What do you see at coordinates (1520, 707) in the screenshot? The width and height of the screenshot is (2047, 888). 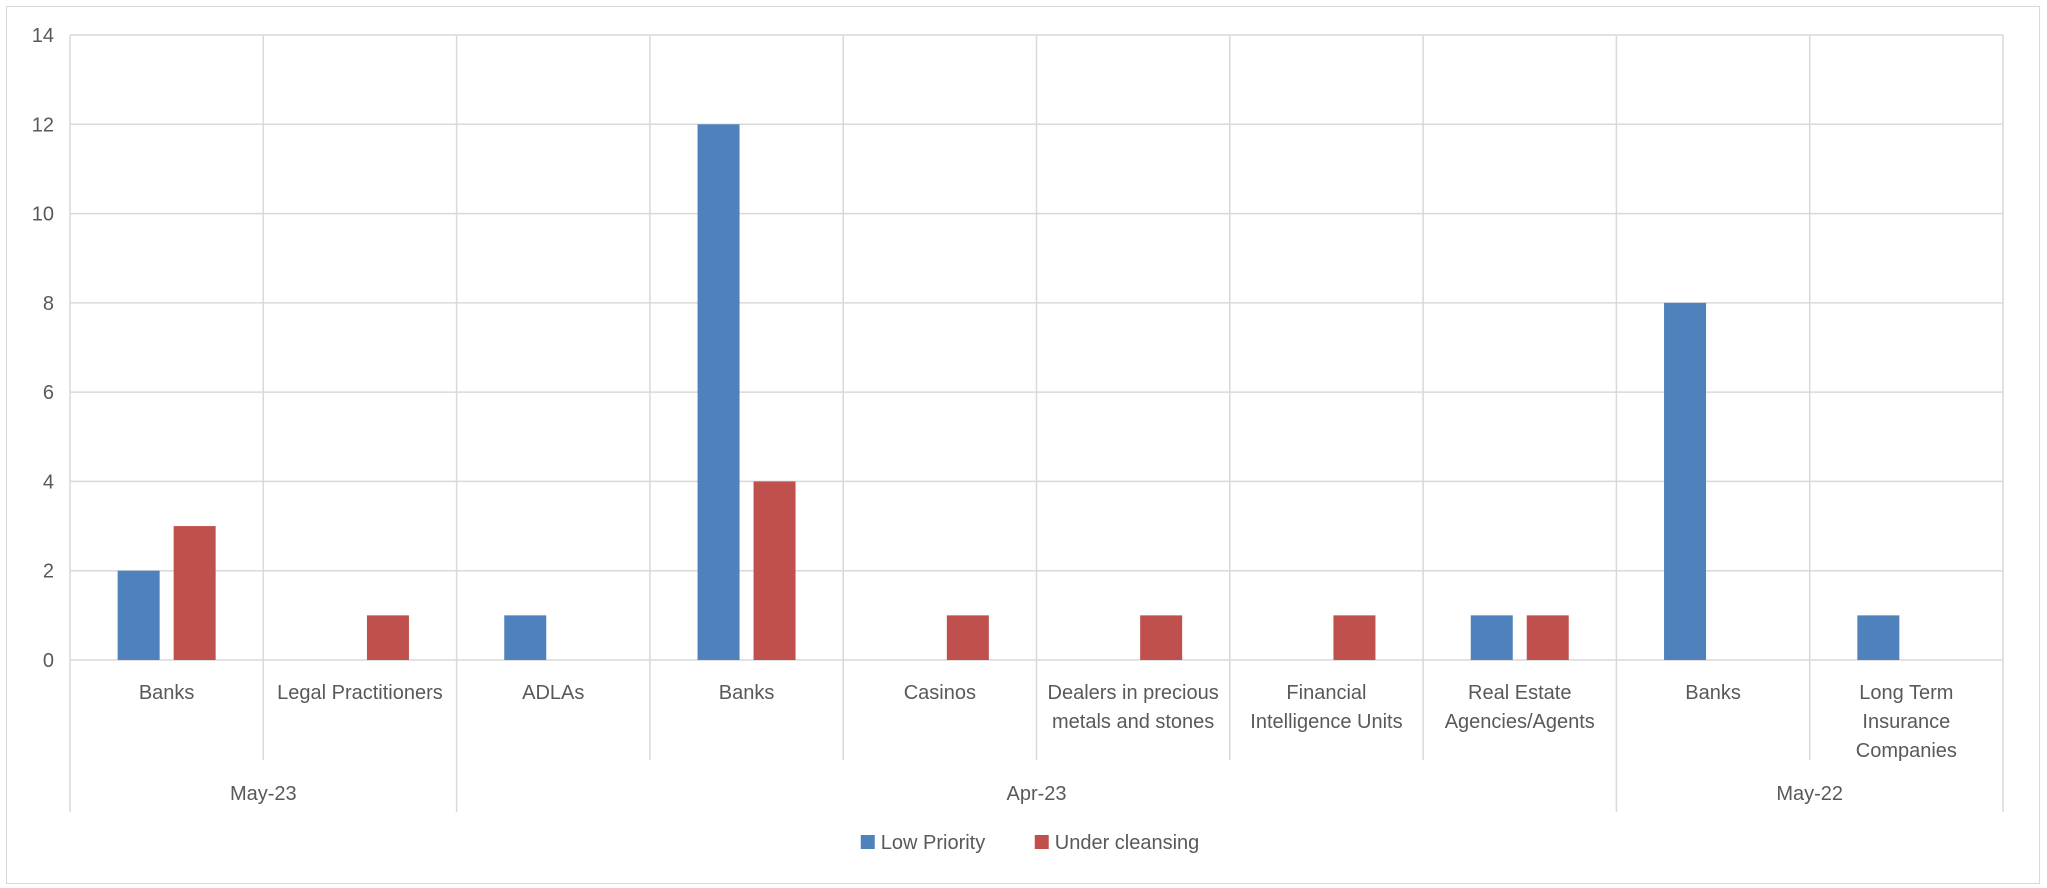 I see `category-label: Real Estate Agencies/Agents` at bounding box center [1520, 707].